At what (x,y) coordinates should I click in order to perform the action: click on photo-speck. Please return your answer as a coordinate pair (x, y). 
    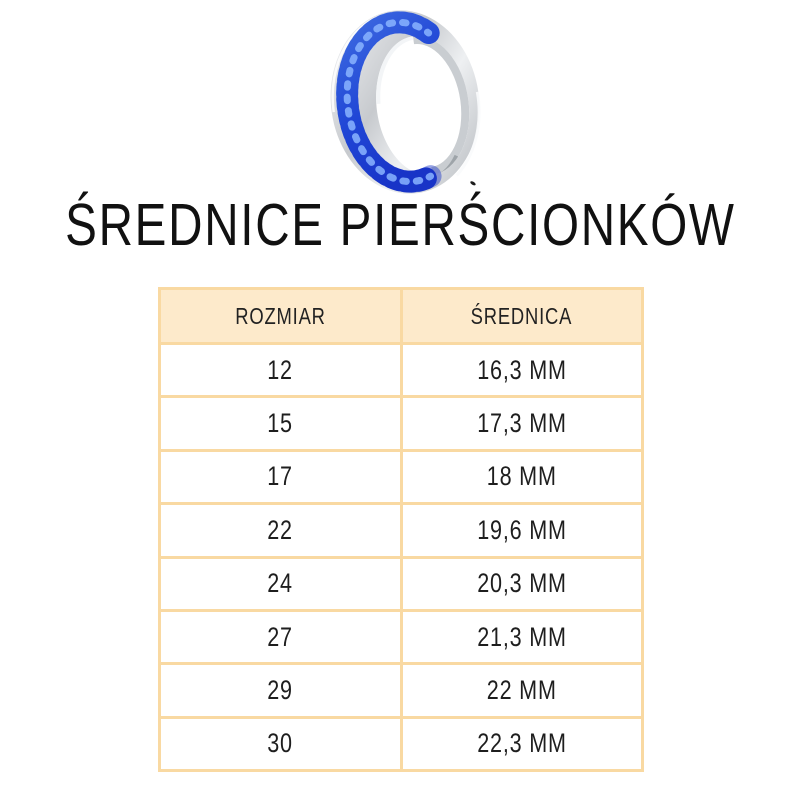
    Looking at the image, I should click on (473, 183).